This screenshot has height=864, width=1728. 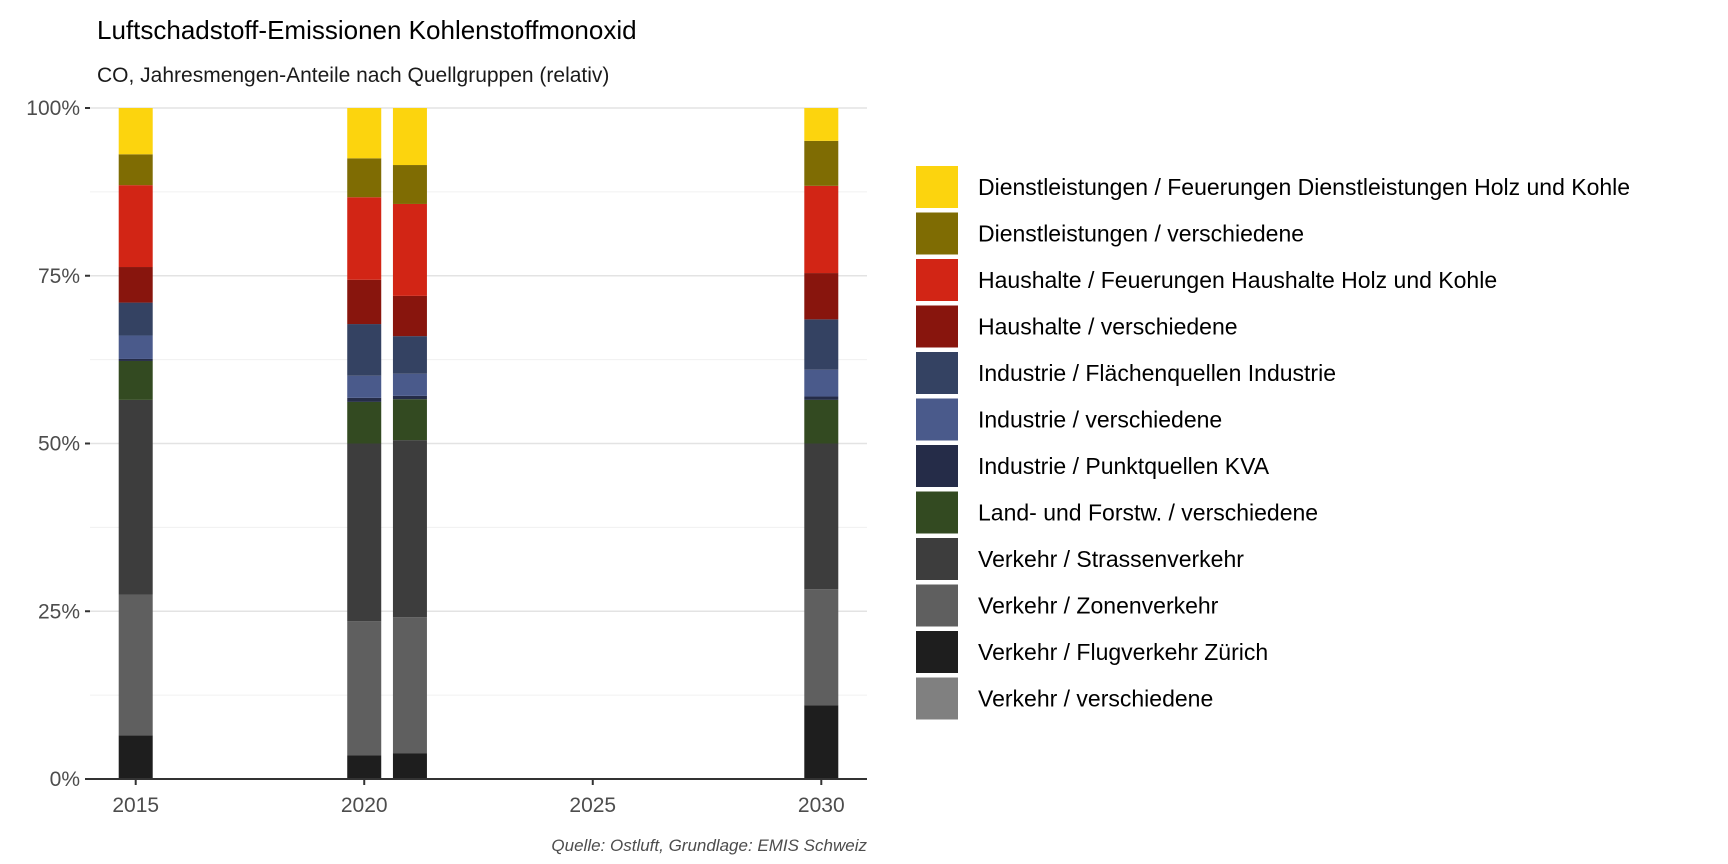 I want to click on y-tick-label: 50%, so click(x=59, y=444).